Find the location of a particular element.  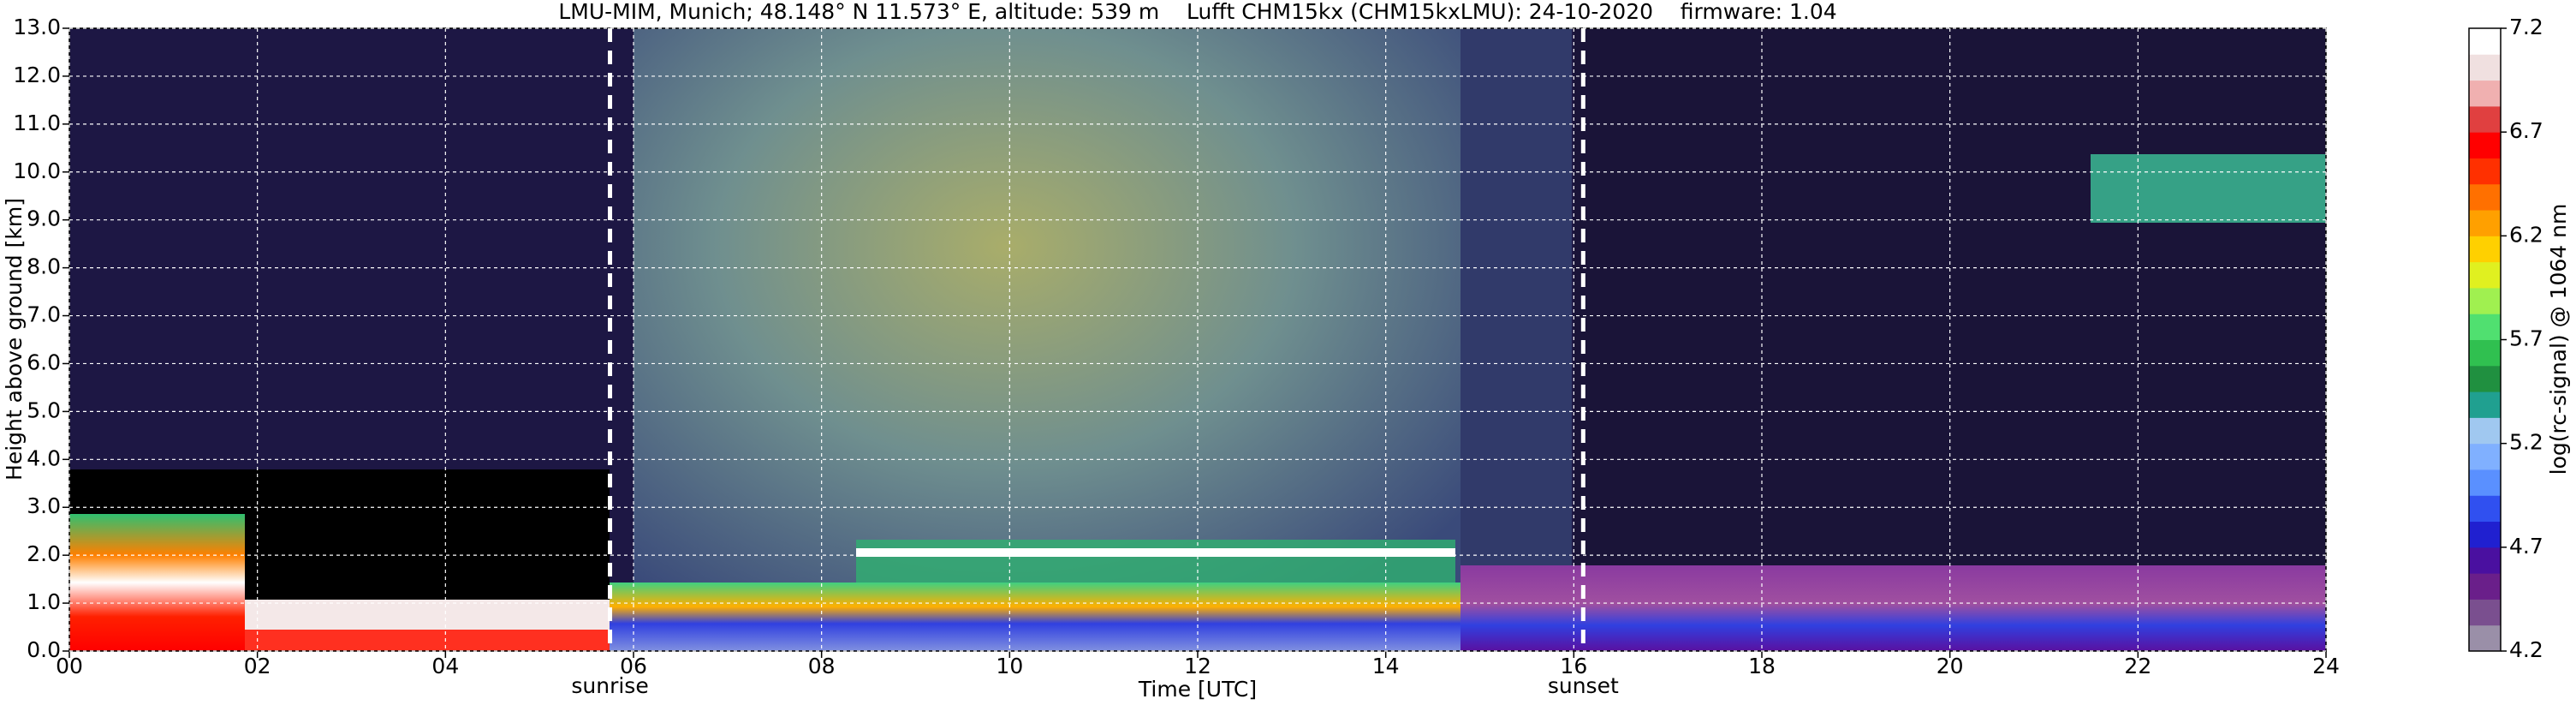

y-tick-label: 12.0 is located at coordinates (37, 75).